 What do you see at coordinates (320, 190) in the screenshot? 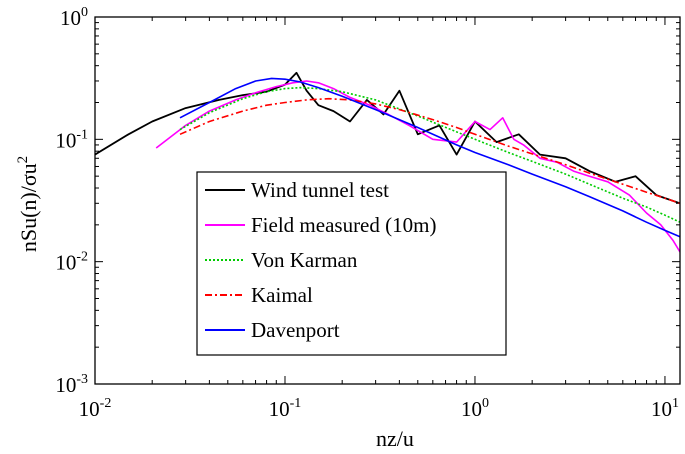
I see `legend-label: Wind tunnel test` at bounding box center [320, 190].